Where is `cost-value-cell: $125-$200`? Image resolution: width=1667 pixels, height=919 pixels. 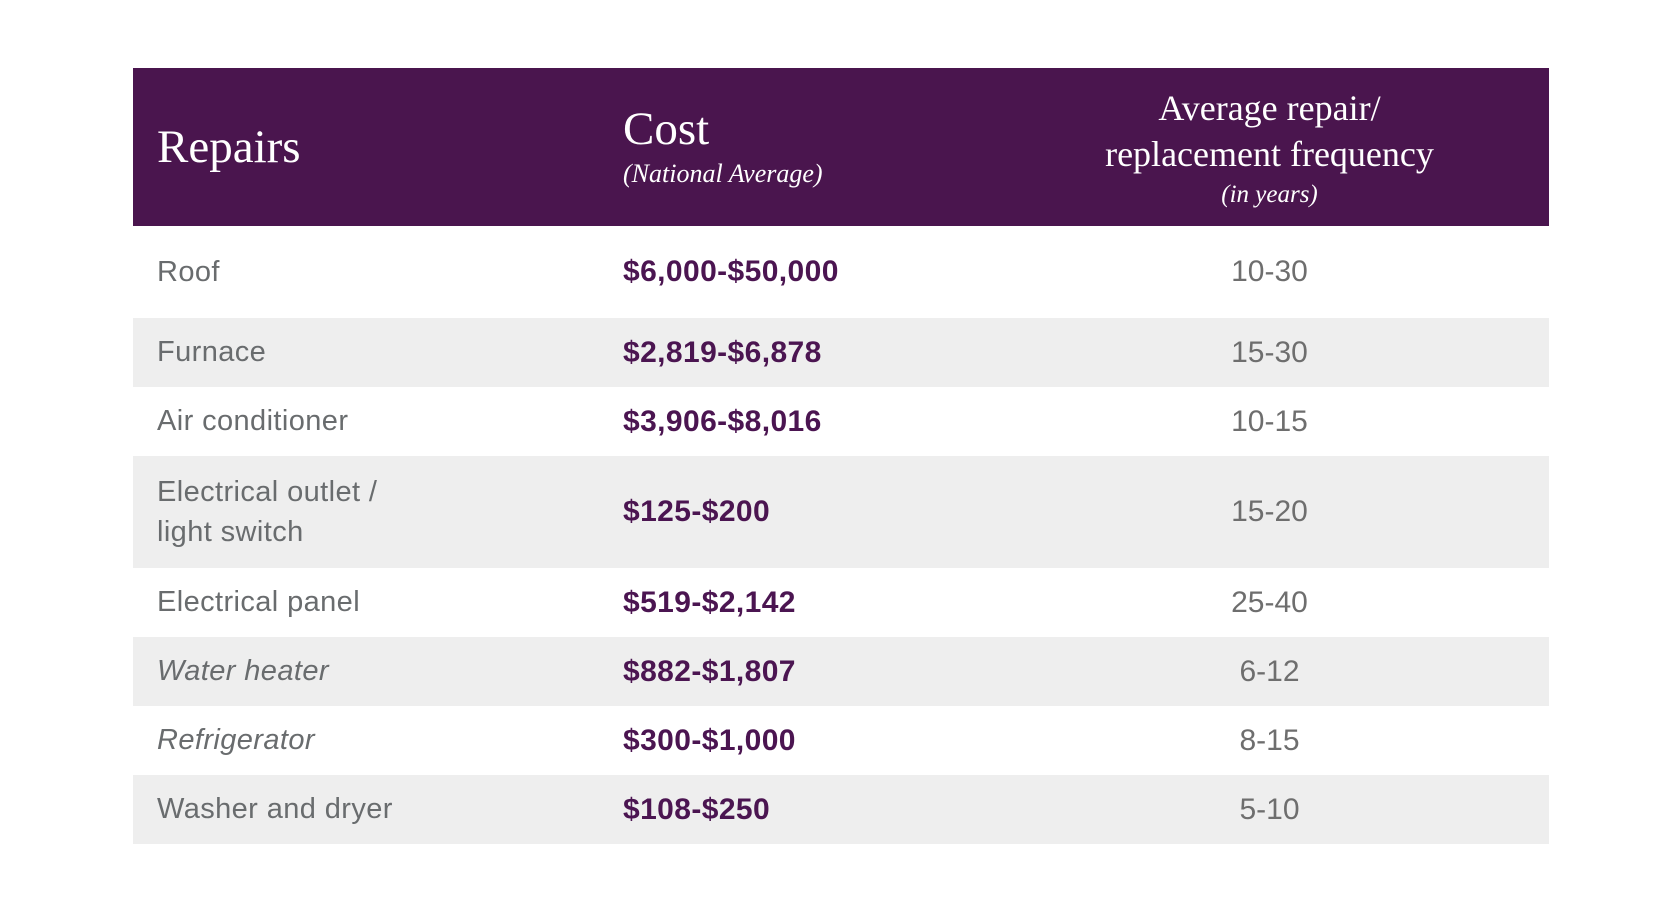 cost-value-cell: $125-$200 is located at coordinates (697, 511).